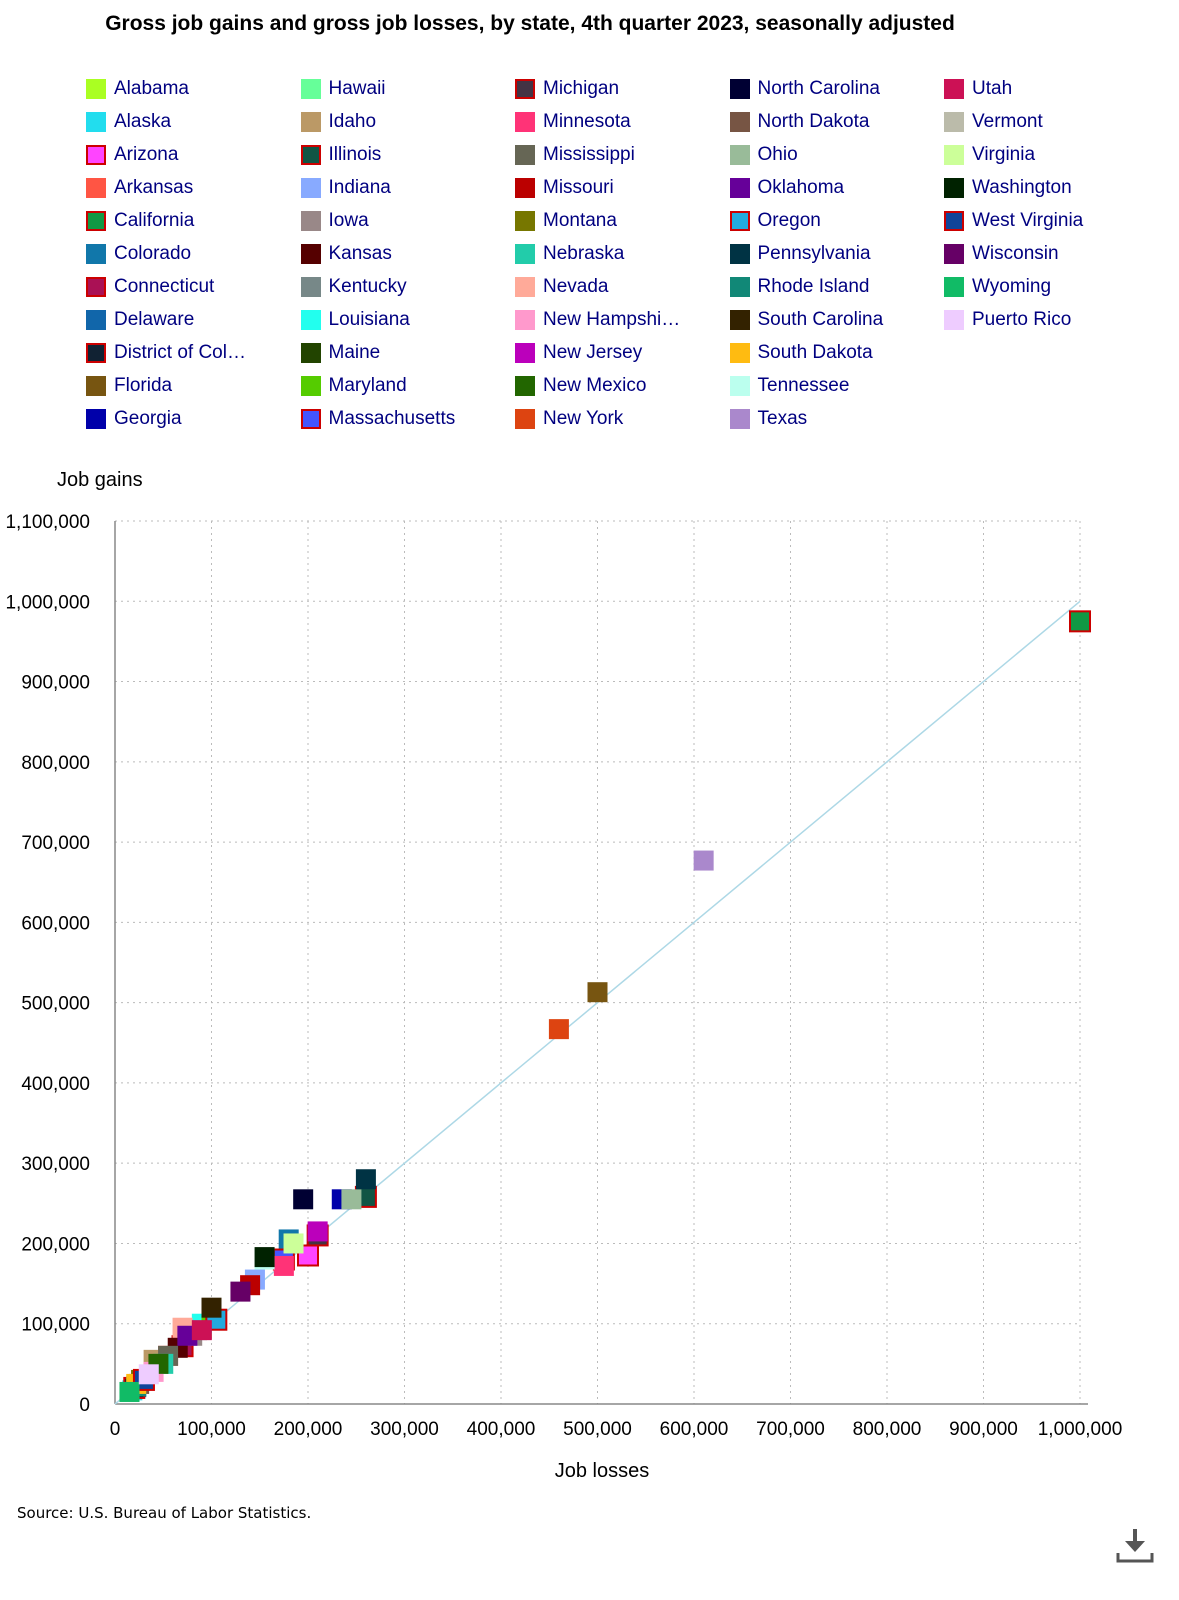 The width and height of the screenshot is (1179, 1600). I want to click on legend-item-new-mexico: New Mexico, so click(580, 386).